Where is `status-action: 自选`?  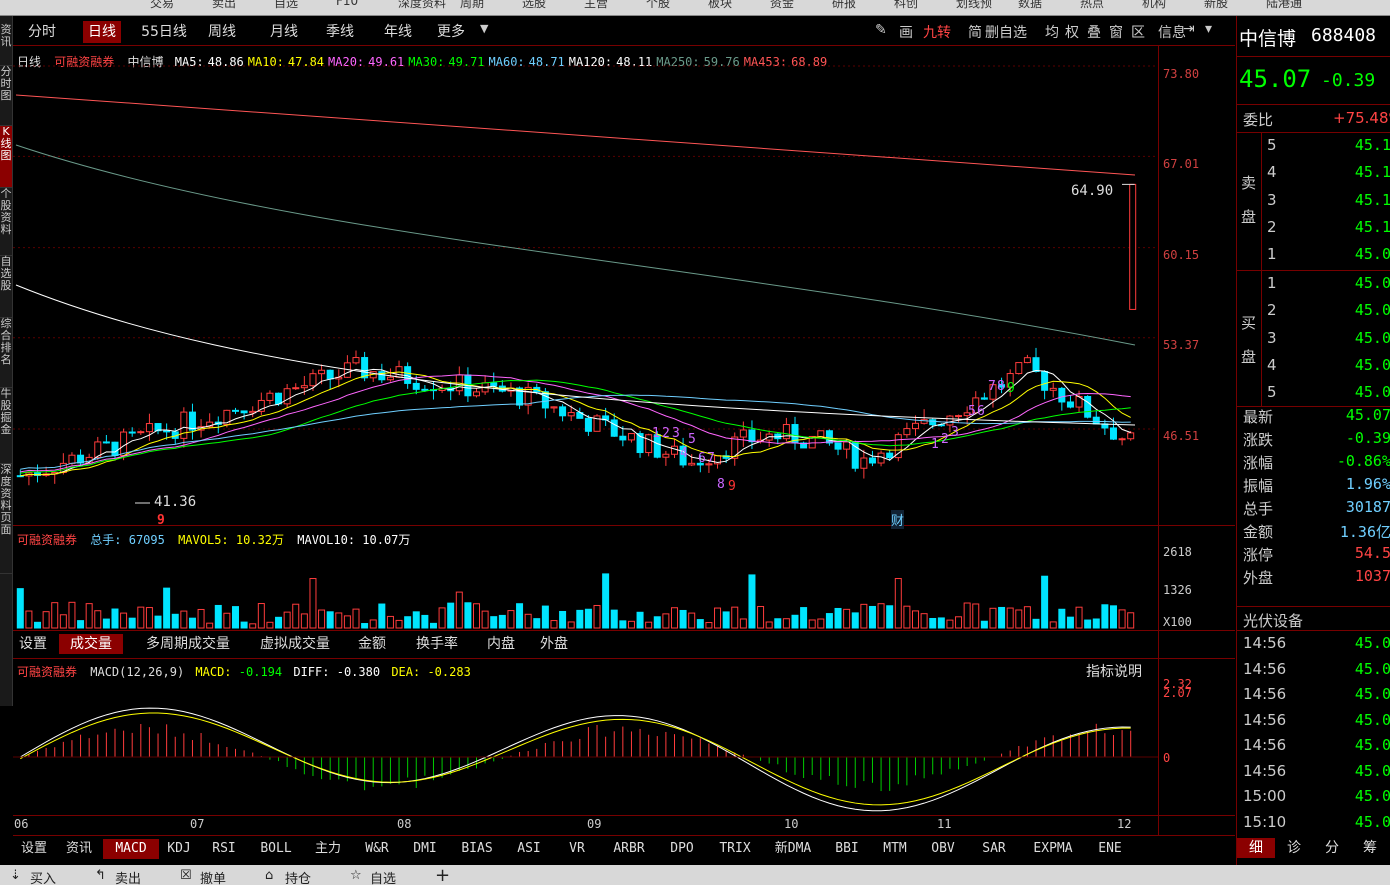 status-action: 自选 is located at coordinates (383, 878).